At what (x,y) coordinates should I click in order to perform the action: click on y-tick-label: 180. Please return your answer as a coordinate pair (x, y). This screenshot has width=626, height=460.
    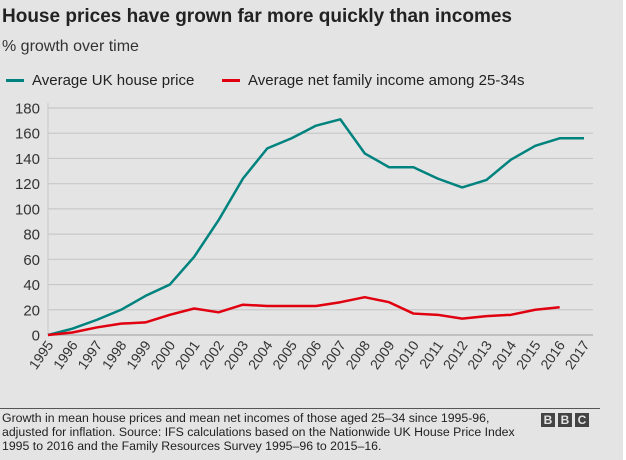
    Looking at the image, I should click on (27, 109).